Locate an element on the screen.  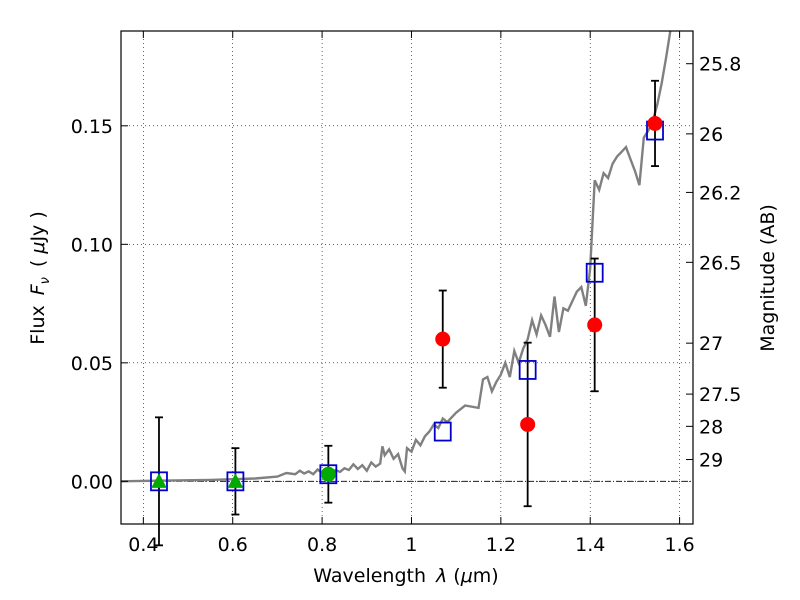
y2-tick-label: 27.5 is located at coordinates (720, 395).